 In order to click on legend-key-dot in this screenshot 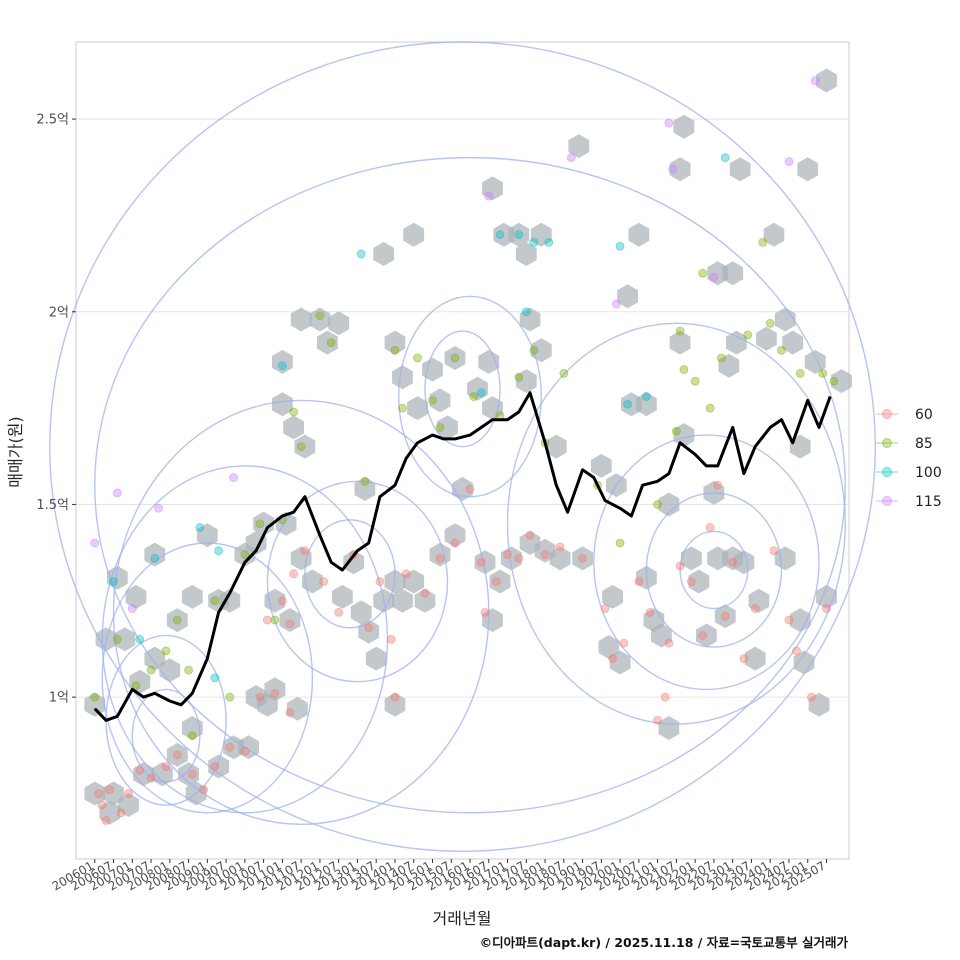, I will do `click(887, 501)`.